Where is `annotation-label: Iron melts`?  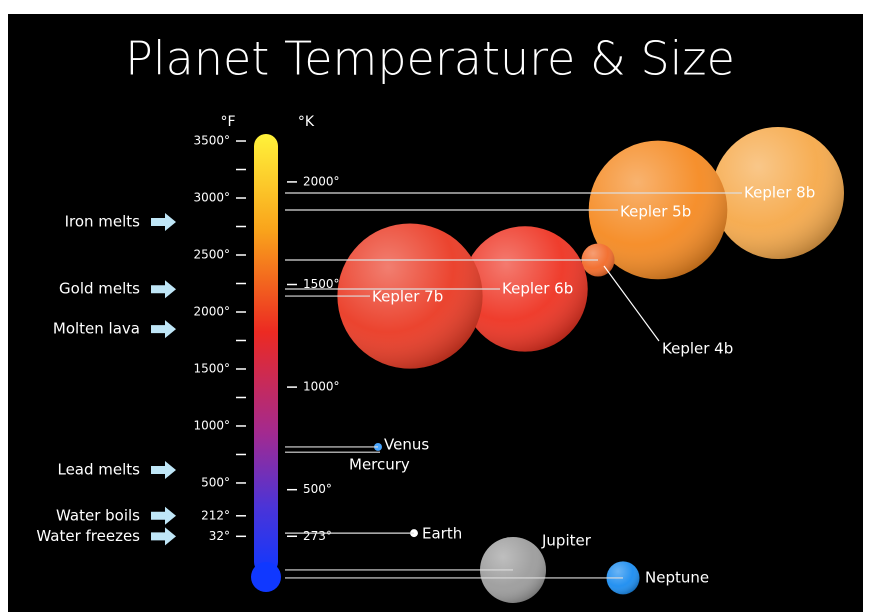
annotation-label: Iron melts is located at coordinates (103, 221).